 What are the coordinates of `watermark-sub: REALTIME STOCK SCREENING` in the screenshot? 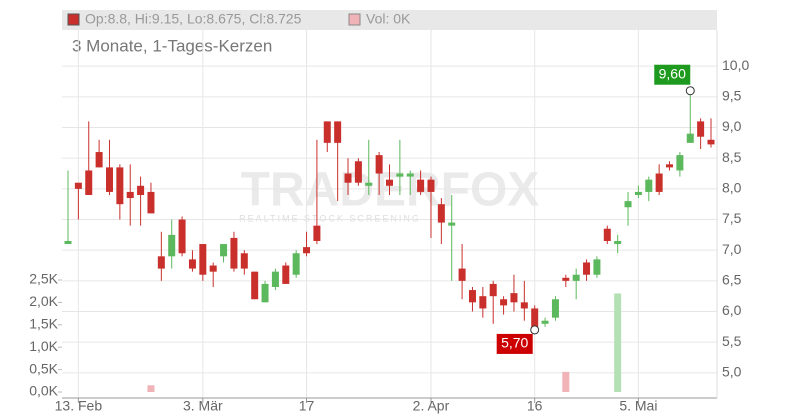 It's located at (330, 218).